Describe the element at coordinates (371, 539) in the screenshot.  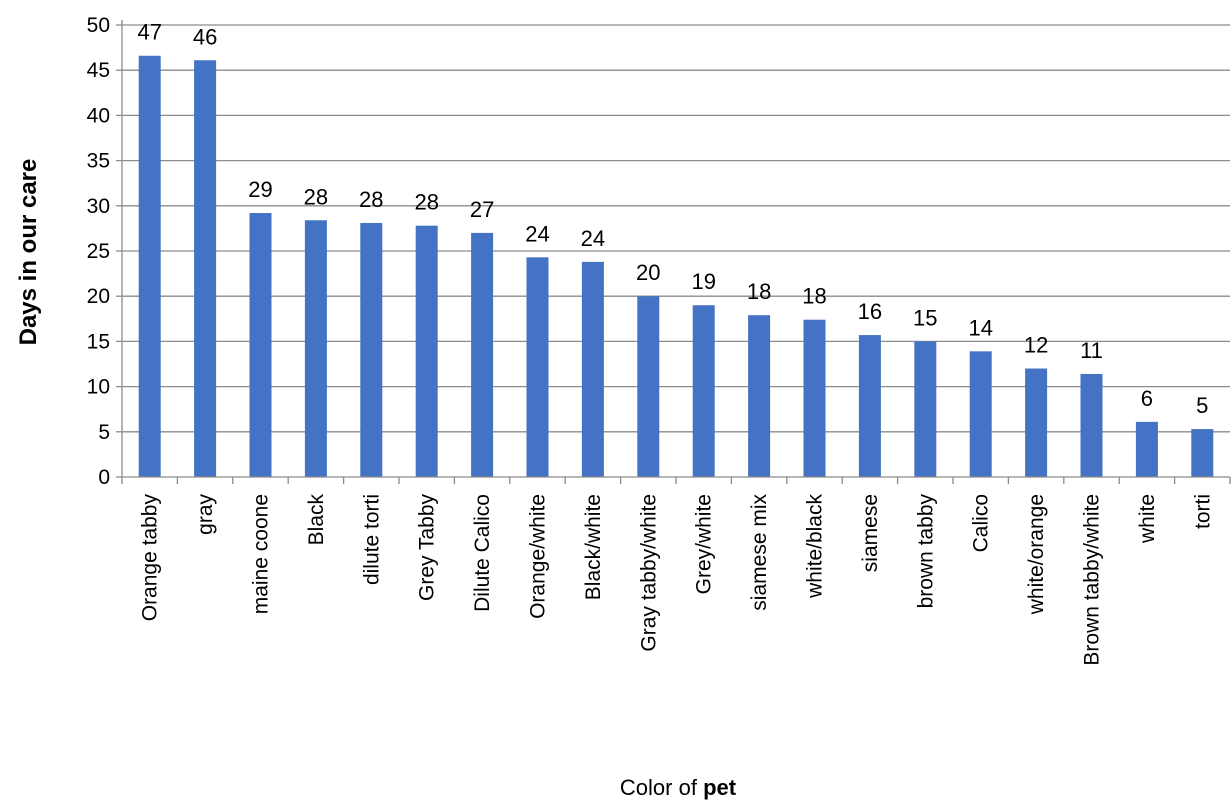
I see `category-label: dilute torti` at that location.